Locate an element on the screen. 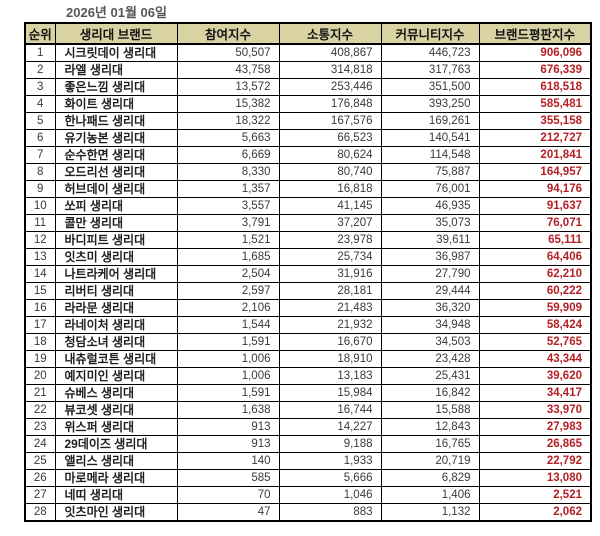  communication-cell: 314,818 is located at coordinates (330, 70).